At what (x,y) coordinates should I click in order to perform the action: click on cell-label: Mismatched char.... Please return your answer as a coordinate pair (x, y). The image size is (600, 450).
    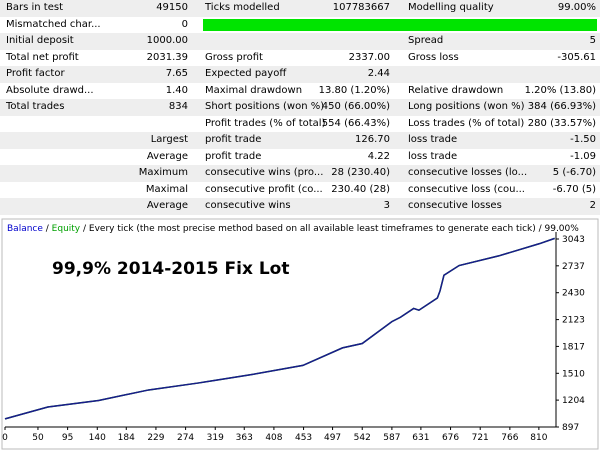
    Looking at the image, I should click on (53, 24).